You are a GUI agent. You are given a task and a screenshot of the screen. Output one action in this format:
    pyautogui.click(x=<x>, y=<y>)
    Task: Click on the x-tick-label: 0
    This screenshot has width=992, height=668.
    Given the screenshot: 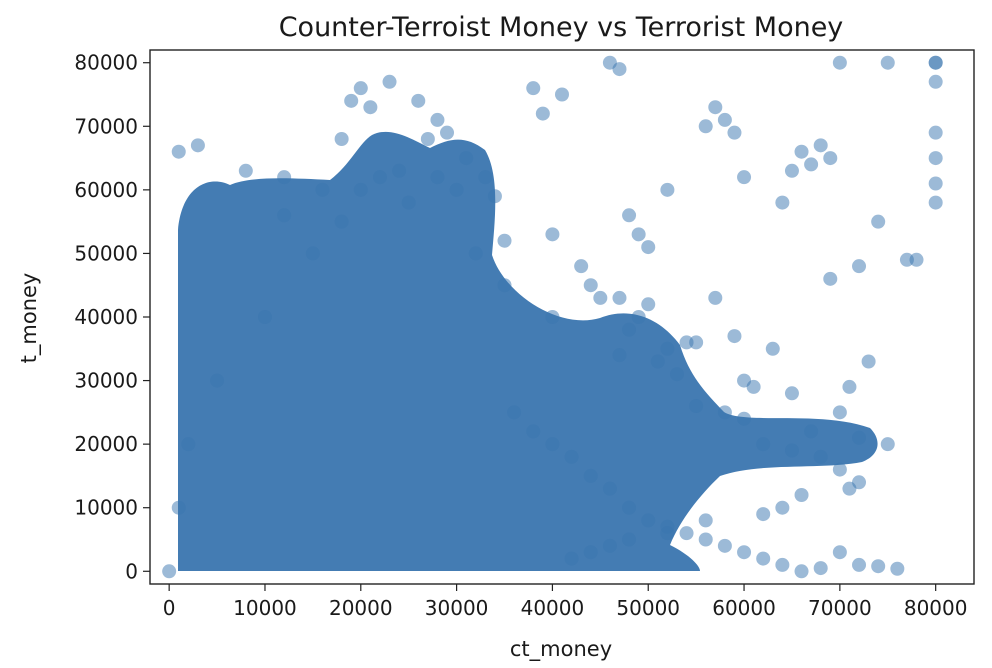 What is the action you would take?
    pyautogui.click(x=169, y=608)
    